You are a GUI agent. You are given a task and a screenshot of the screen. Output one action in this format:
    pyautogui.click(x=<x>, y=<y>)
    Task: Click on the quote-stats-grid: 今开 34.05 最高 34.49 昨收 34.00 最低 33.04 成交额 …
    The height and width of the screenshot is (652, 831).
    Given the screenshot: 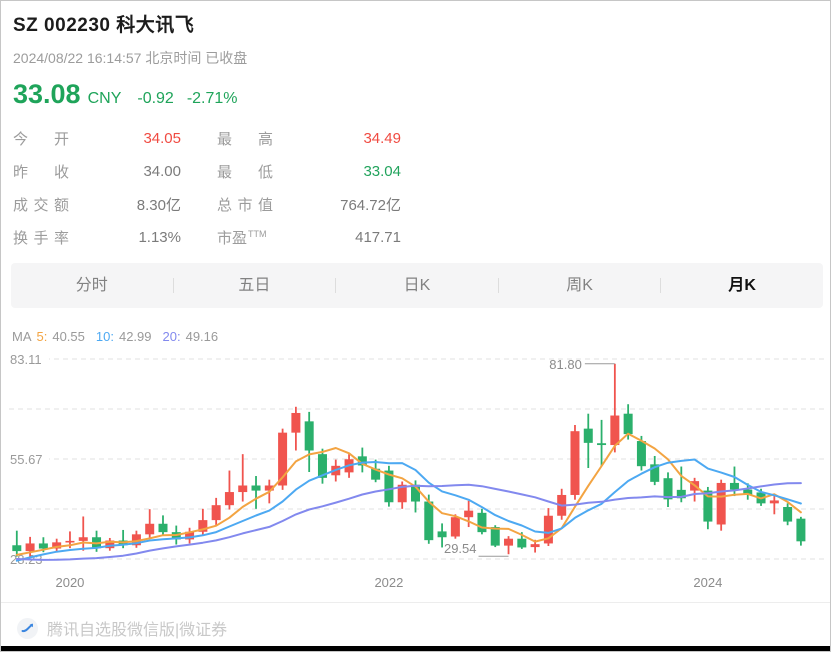 What is the action you would take?
    pyautogui.click(x=207, y=188)
    